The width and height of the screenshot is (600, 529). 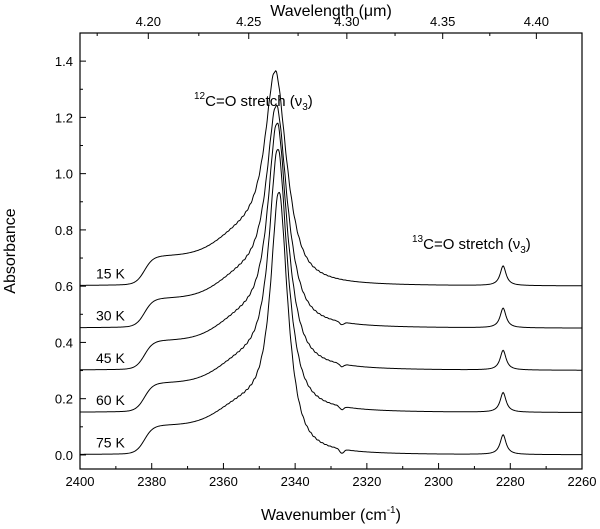 I want to click on bottom-axis-ticks: 2400 2380 2360 2340 2320 2300 2280 2260, so click(x=331, y=476).